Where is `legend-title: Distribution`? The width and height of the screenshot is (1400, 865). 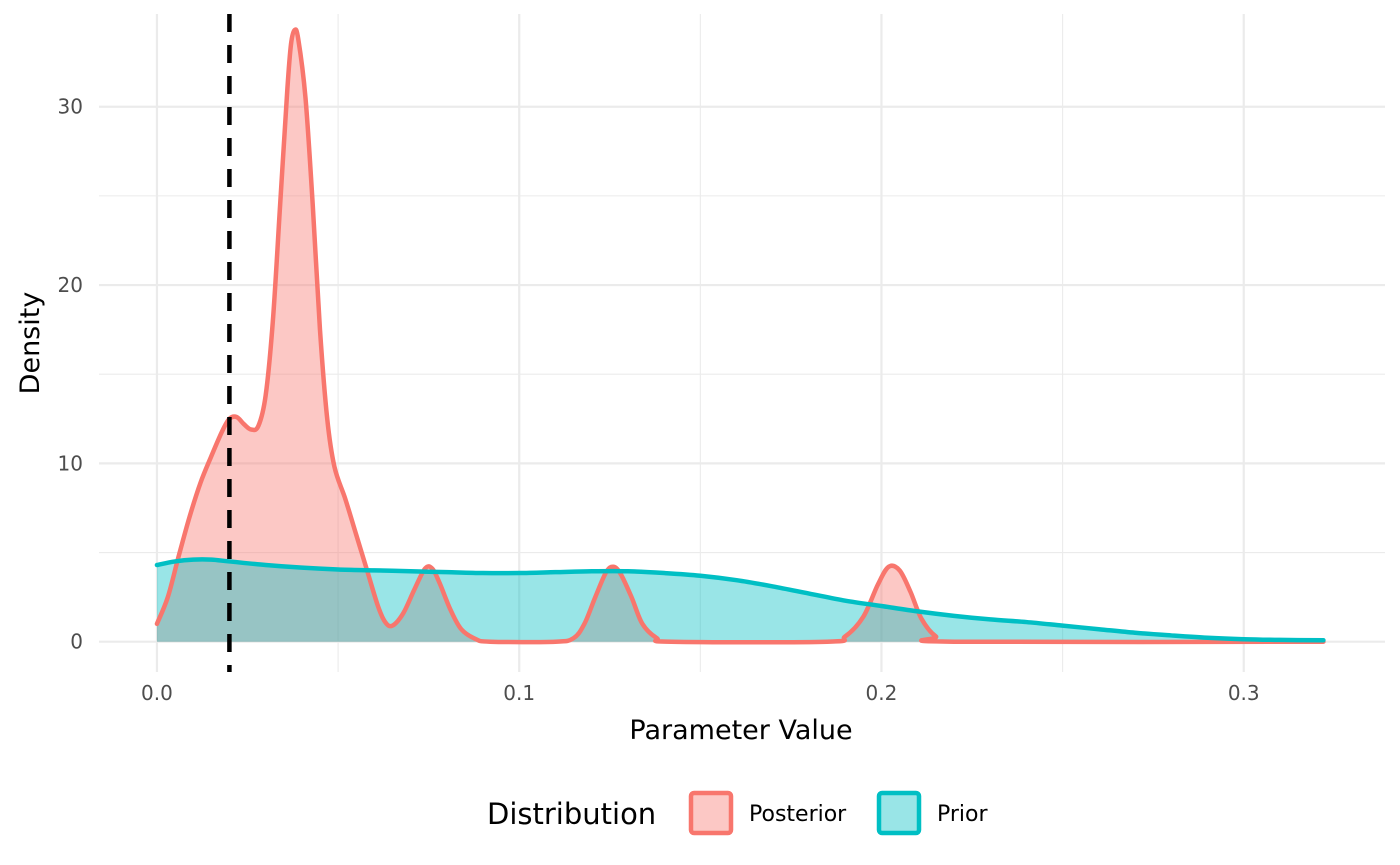 legend-title: Distribution is located at coordinates (571, 814).